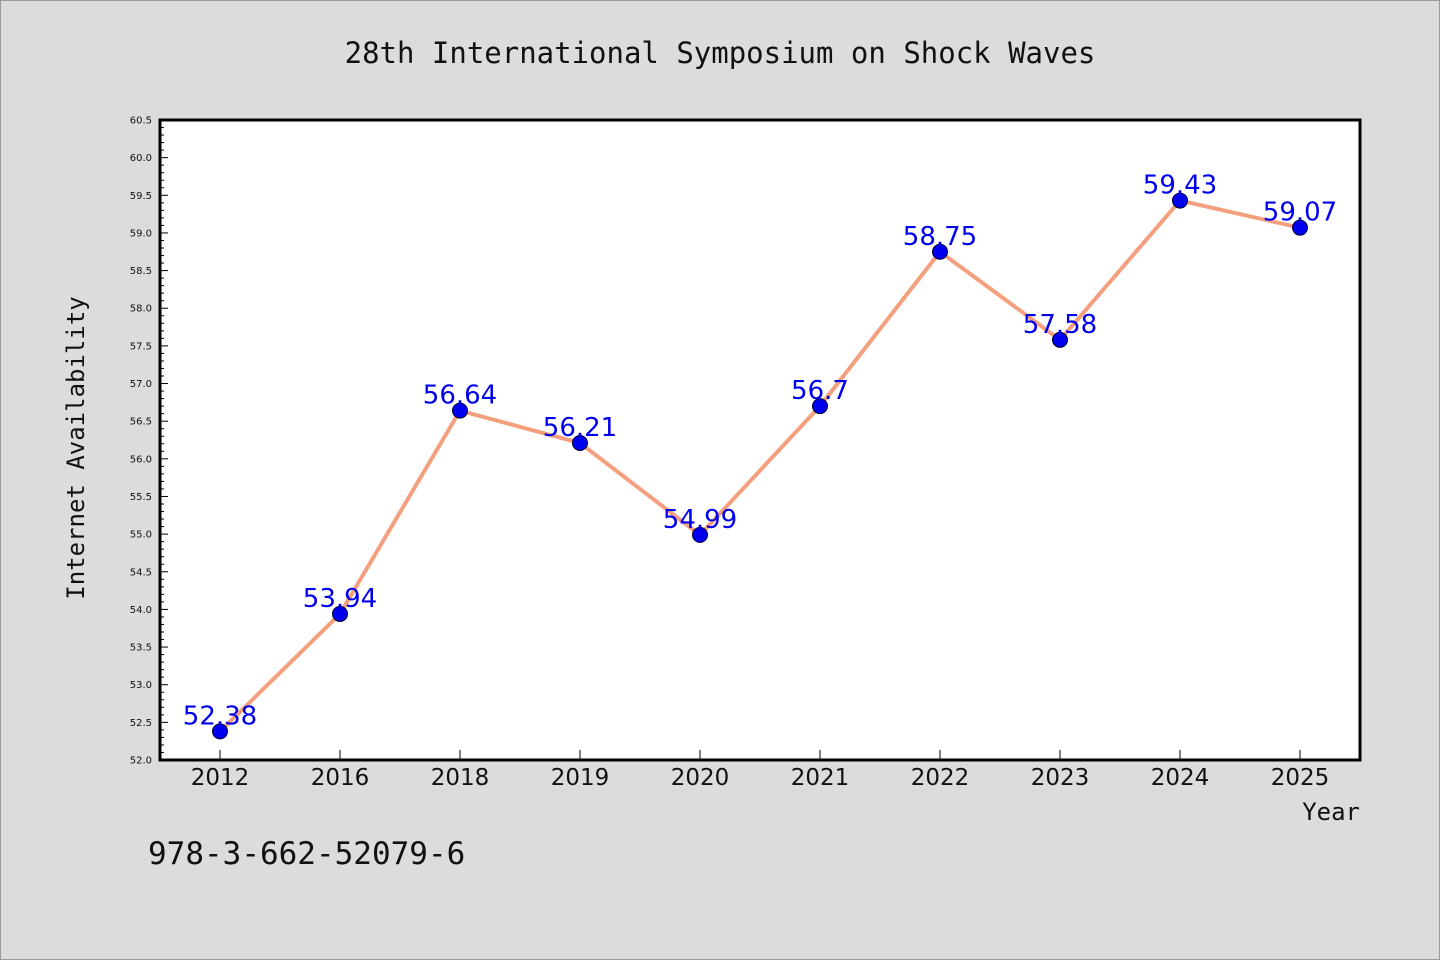 This screenshot has width=1440, height=960. I want to click on x-tick-label: 2020, so click(700, 778).